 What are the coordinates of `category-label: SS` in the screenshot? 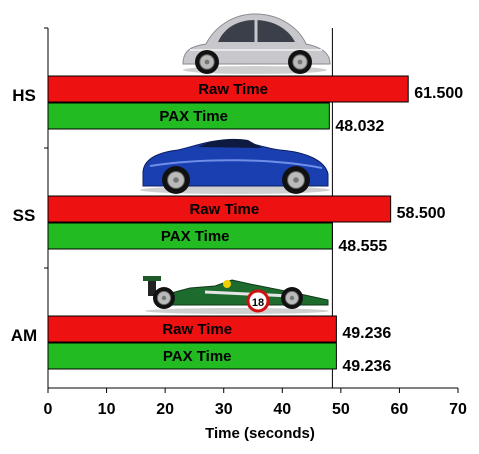 It's located at (24, 215).